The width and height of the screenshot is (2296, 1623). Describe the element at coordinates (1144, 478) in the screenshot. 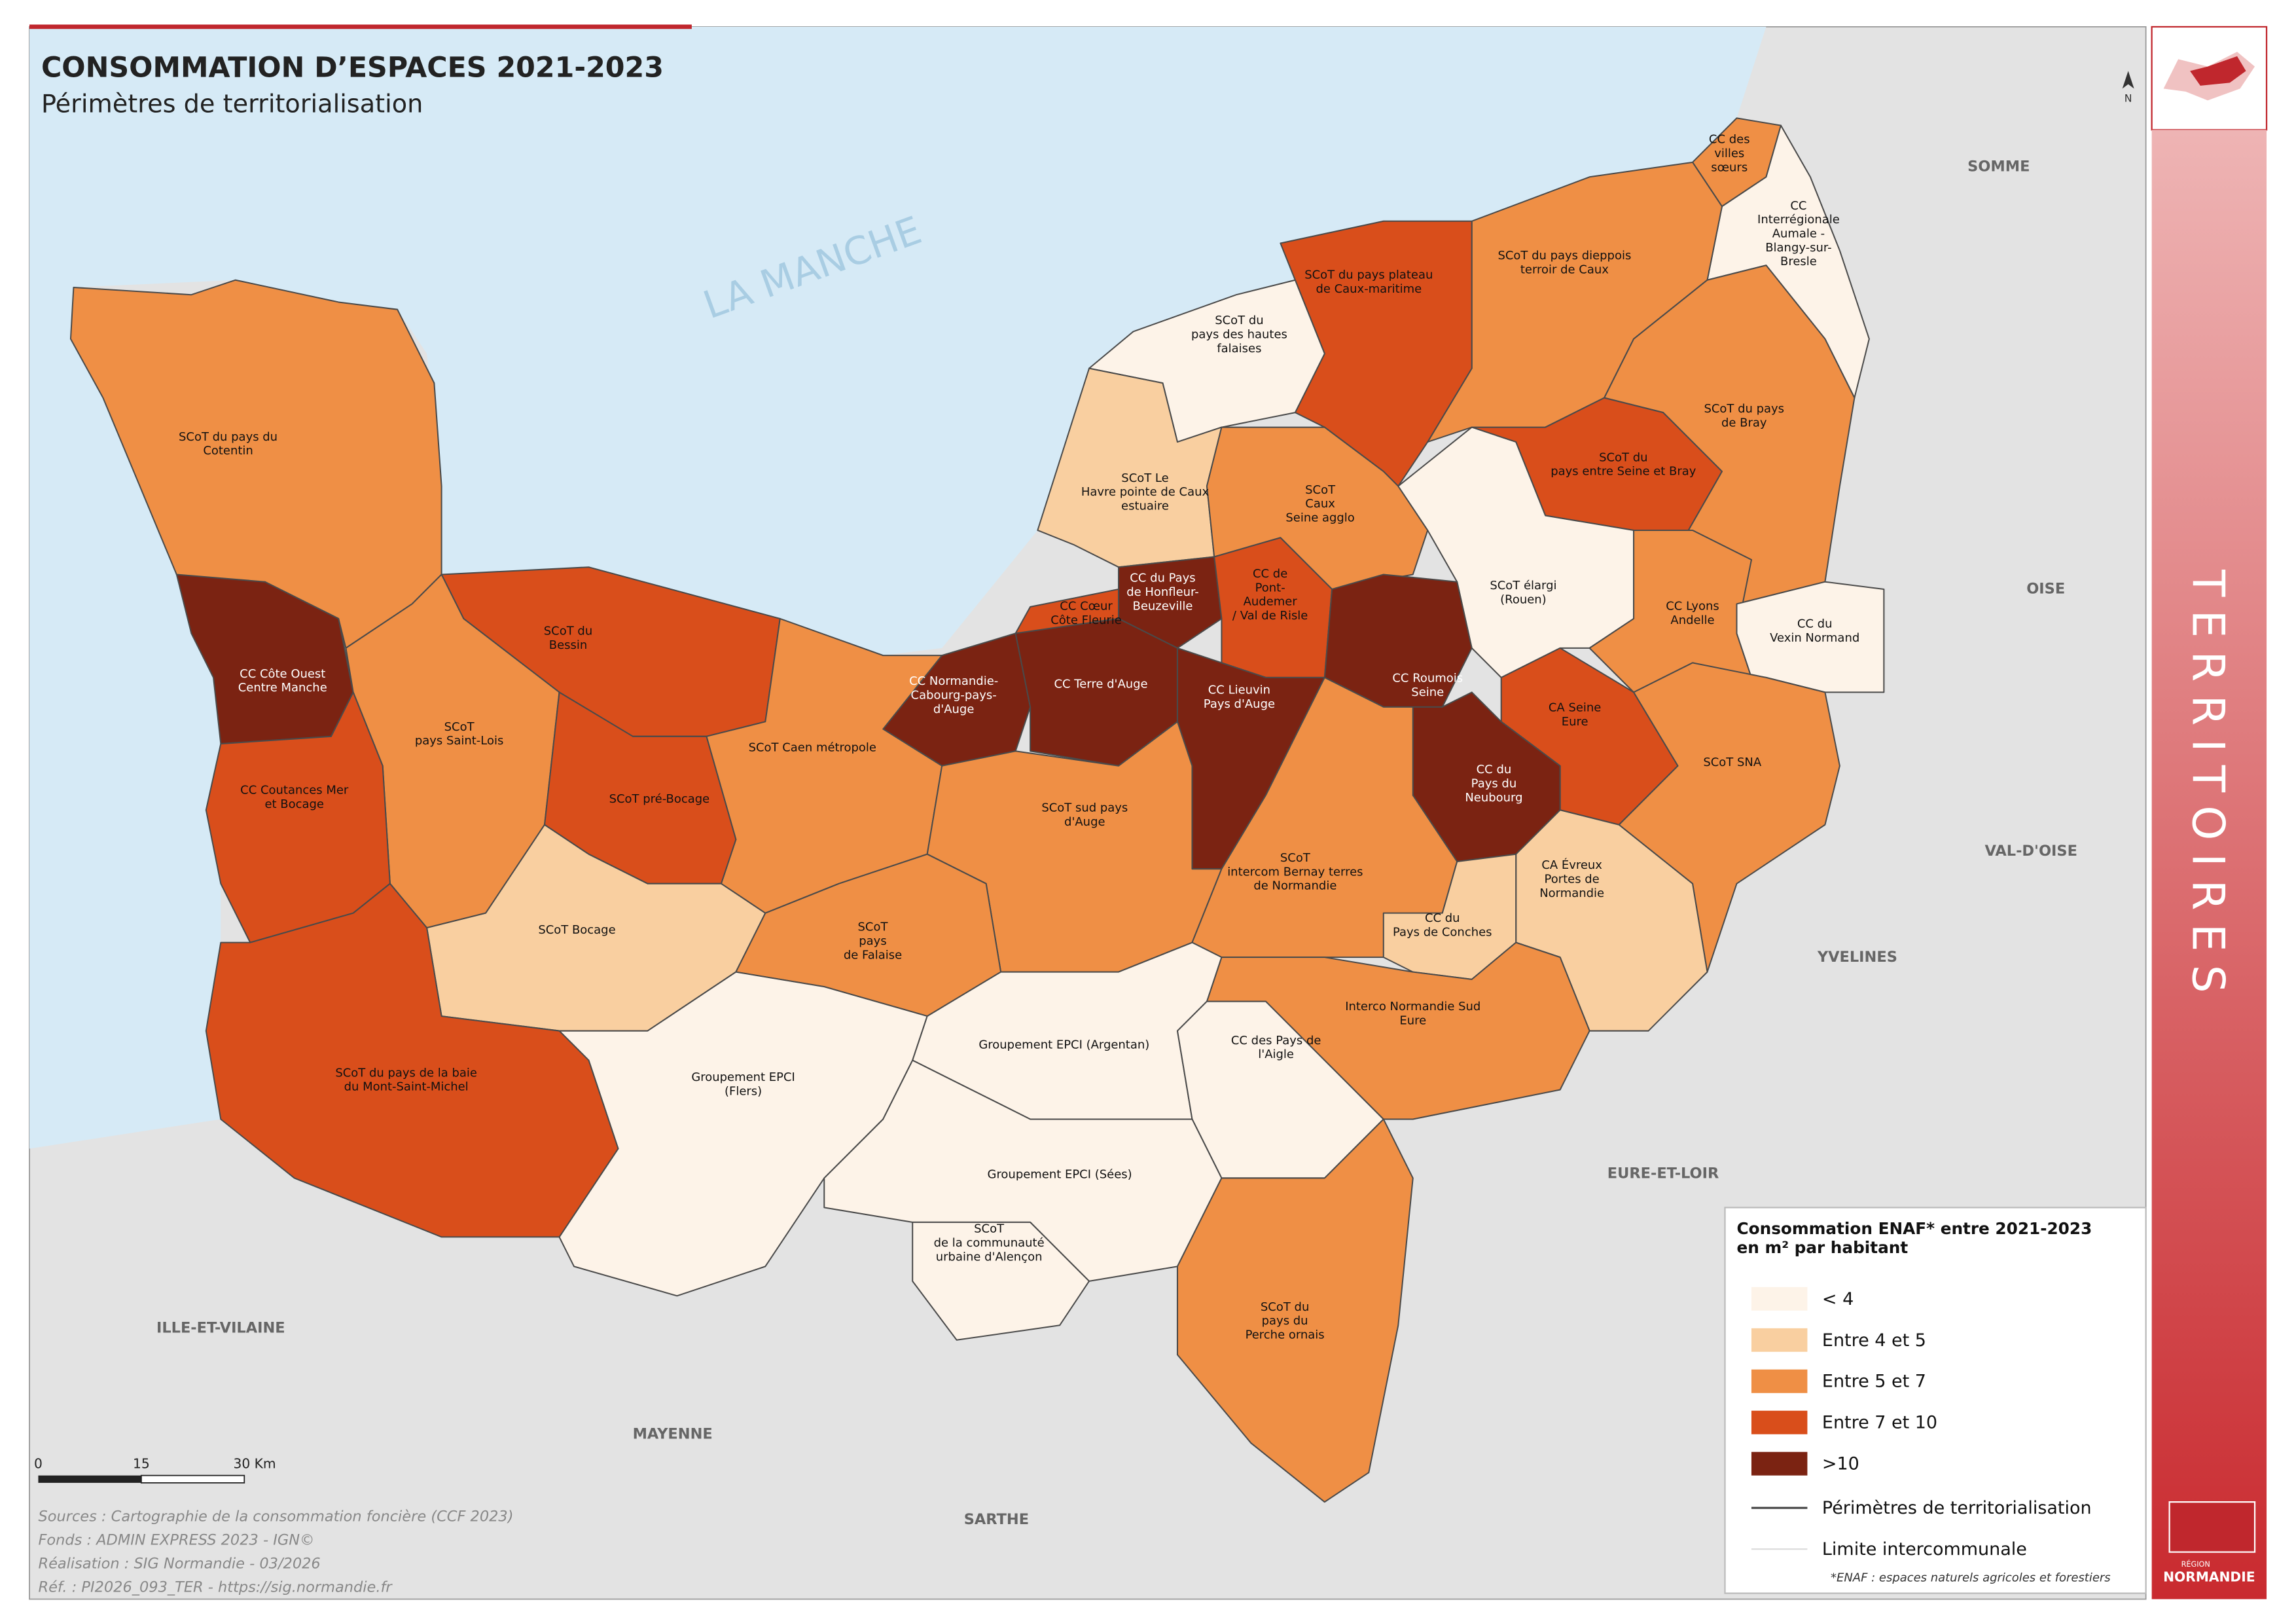

I see `territory-label-line: SCoT Le` at that location.